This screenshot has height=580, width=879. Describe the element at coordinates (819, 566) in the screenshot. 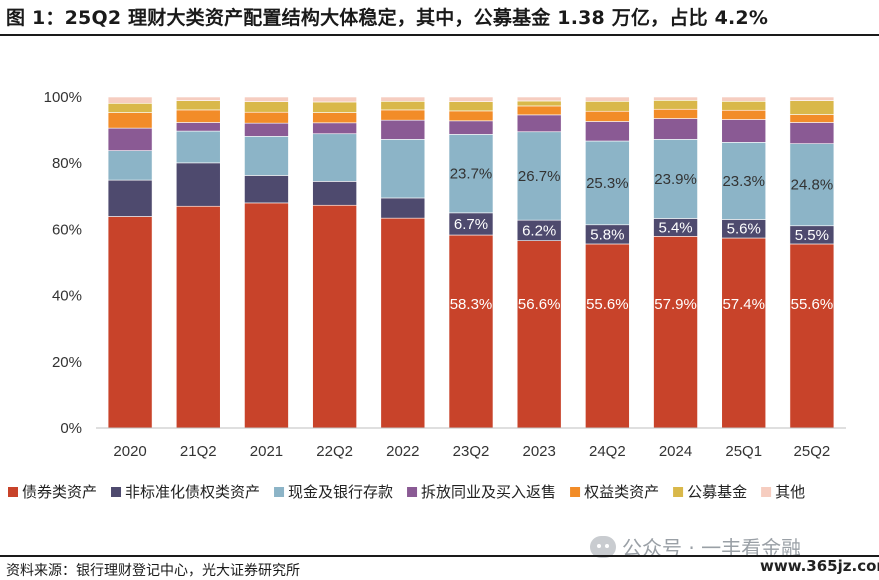

I see `site-watermark: www.365jz.com` at that location.